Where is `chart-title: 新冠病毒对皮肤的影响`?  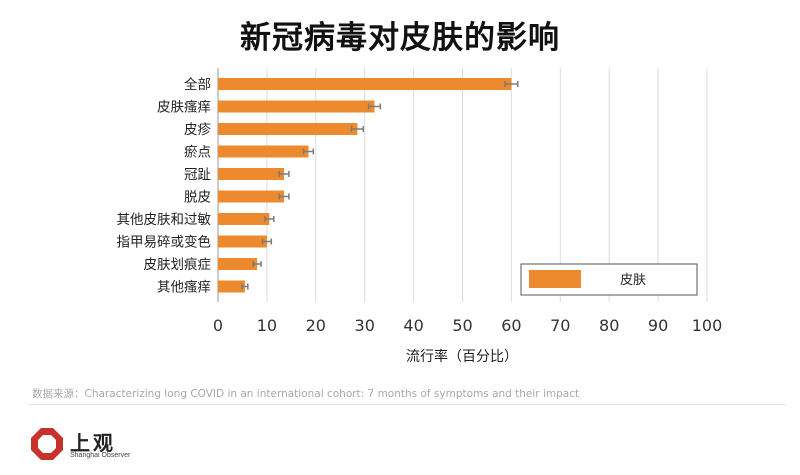 chart-title: 新冠病毒对皮肤的影响 is located at coordinates (400, 38).